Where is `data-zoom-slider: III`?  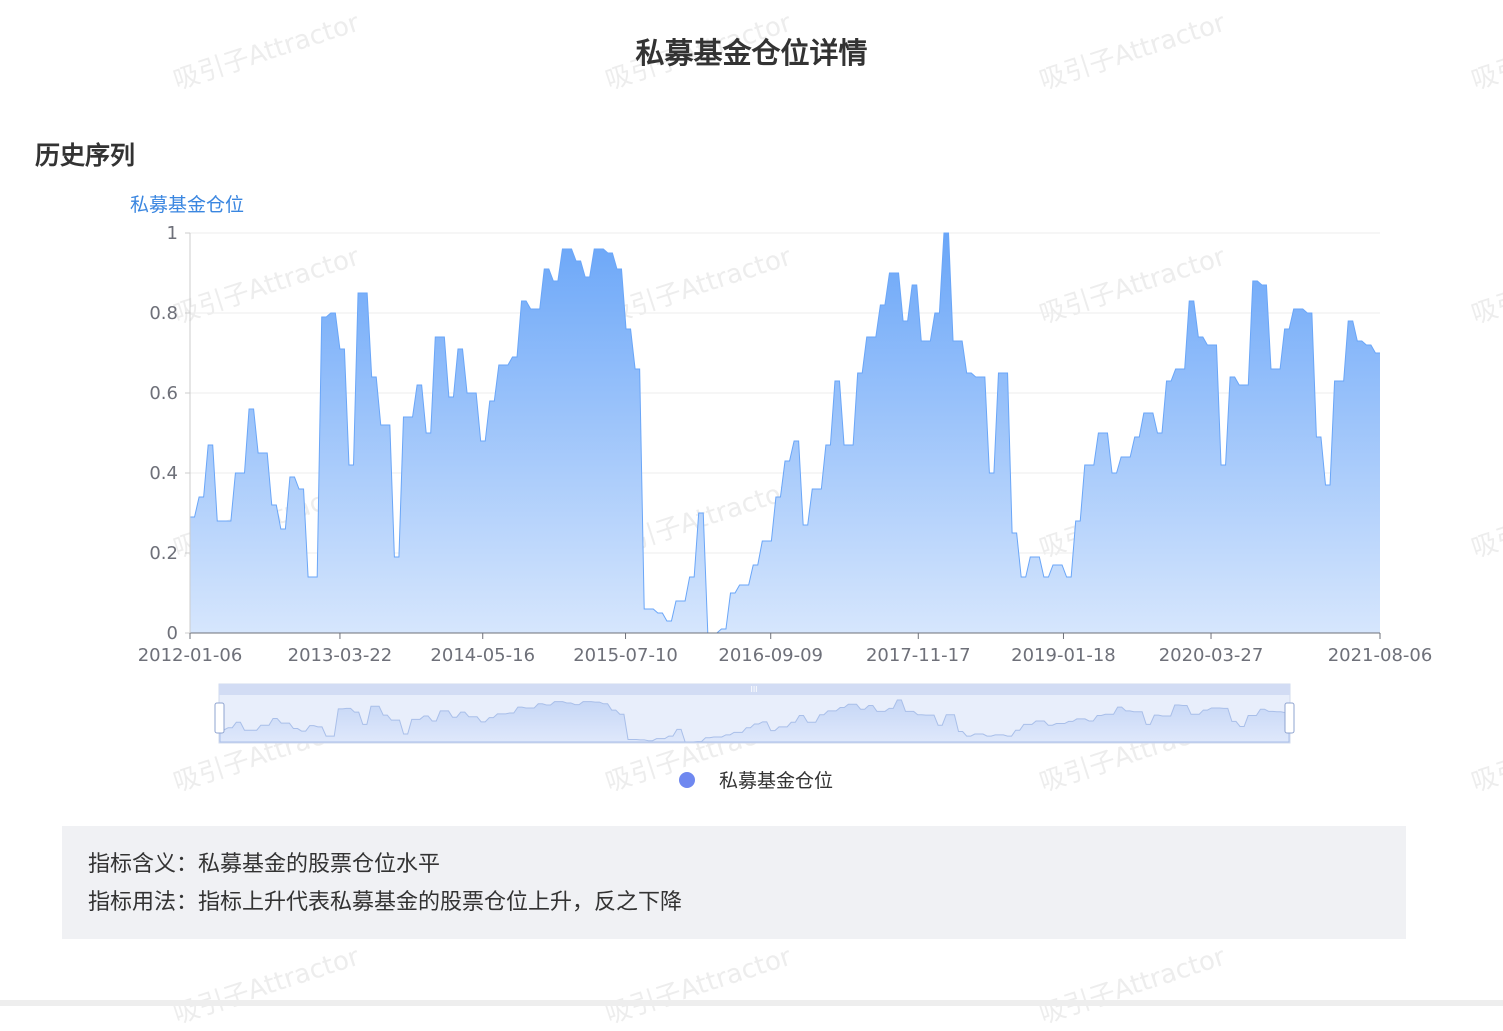 data-zoom-slider: III is located at coordinates (754, 713).